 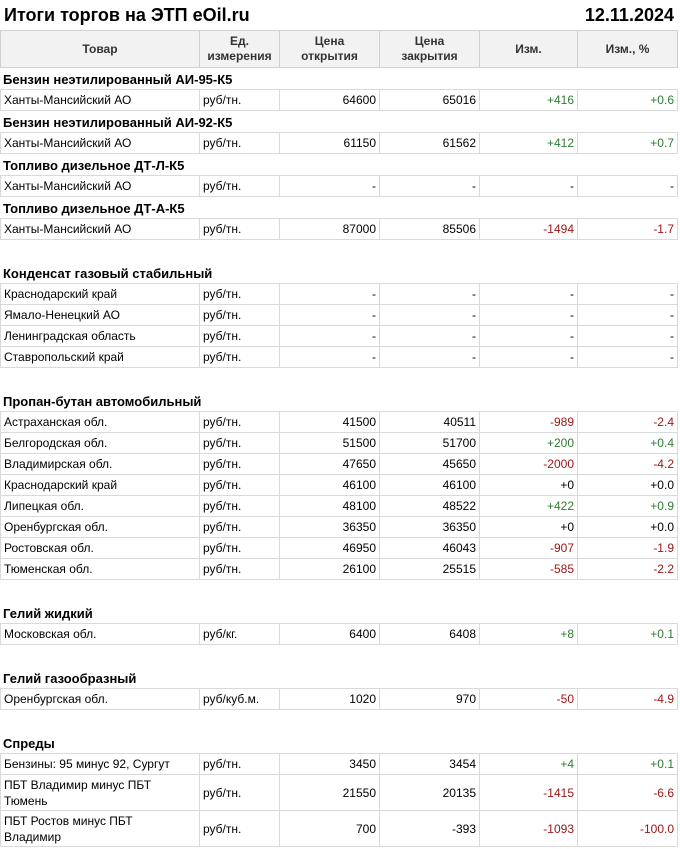 What do you see at coordinates (339, 527) in the screenshot?
I see `data-row: Оренбургская обл. руб/тн. 36350 36350 +0 +0.0` at bounding box center [339, 527].